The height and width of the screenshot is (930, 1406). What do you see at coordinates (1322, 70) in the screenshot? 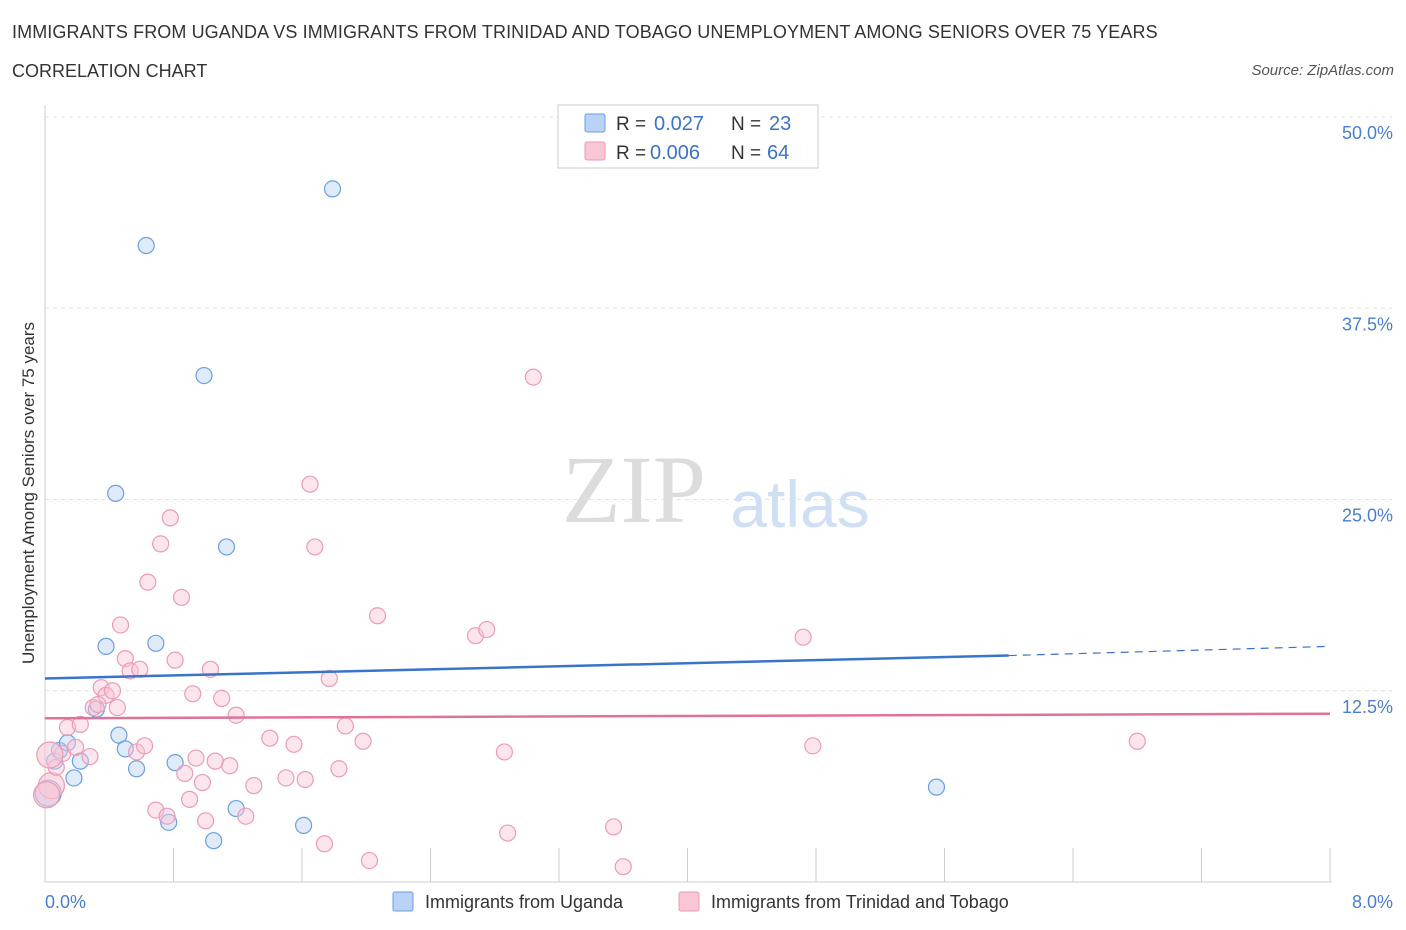
I see `source-note: Source: ZipAtlas.com` at bounding box center [1322, 70].